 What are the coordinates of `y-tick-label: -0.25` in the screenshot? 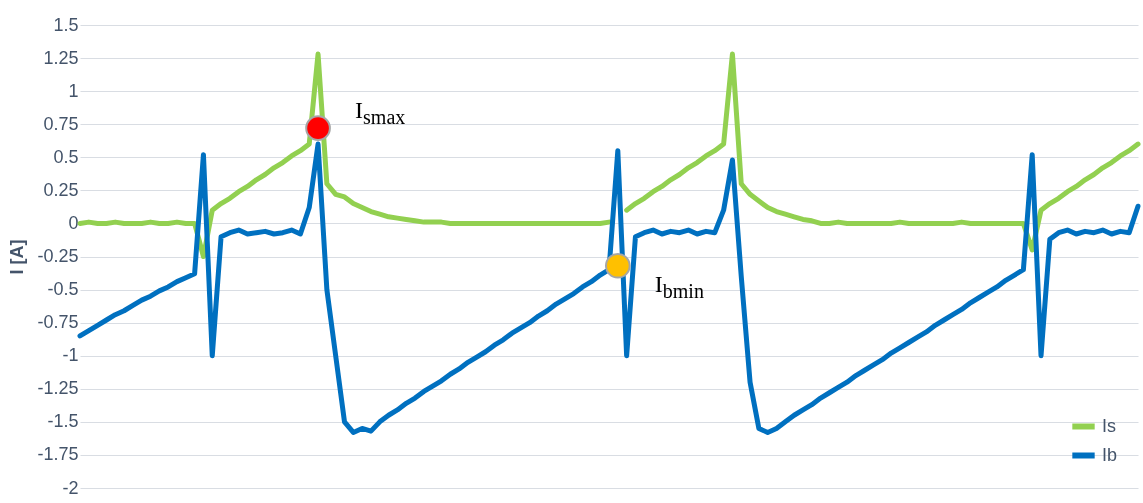 It's located at (58, 256).